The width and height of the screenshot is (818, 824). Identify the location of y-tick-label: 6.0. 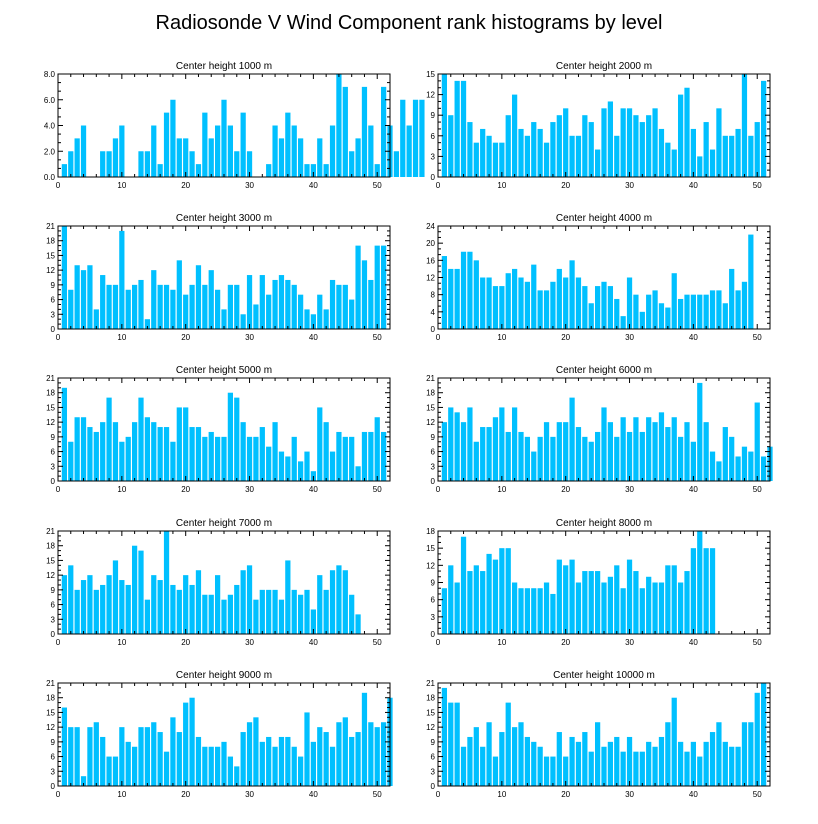
(50, 100).